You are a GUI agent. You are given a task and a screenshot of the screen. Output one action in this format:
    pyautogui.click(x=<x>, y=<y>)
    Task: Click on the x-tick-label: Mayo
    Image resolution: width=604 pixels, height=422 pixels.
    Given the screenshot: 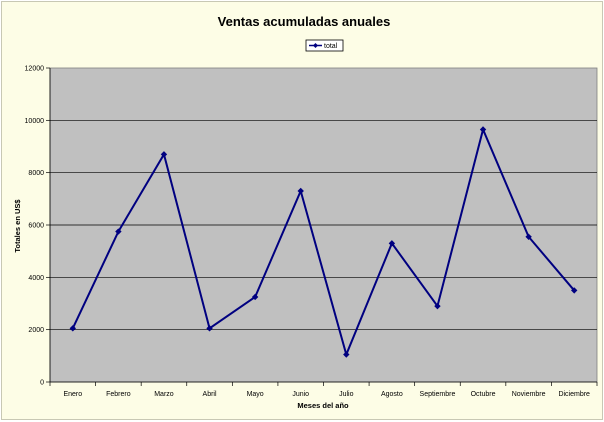 What is the action you would take?
    pyautogui.click(x=255, y=394)
    